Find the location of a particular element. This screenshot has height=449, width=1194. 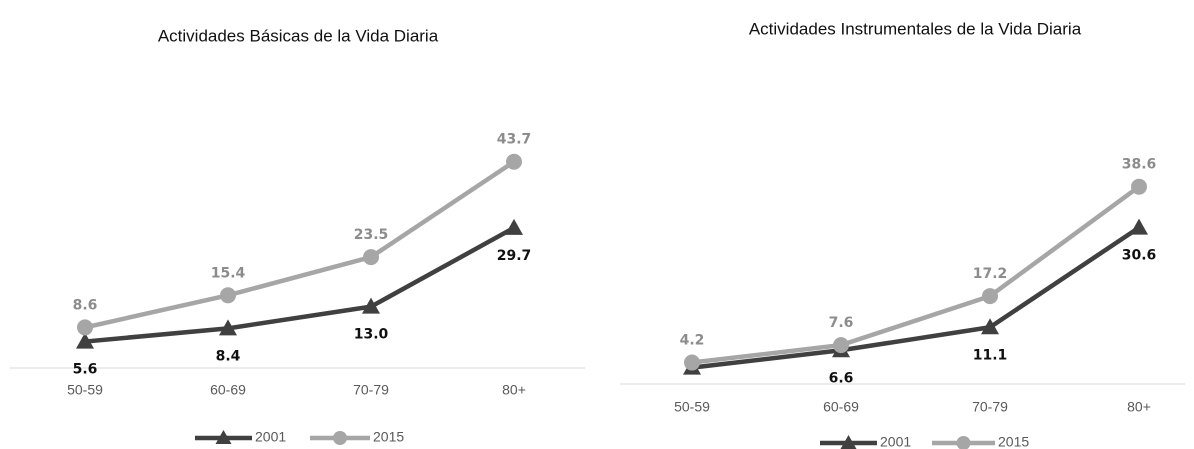

data-label: 6.6 is located at coordinates (841, 378).